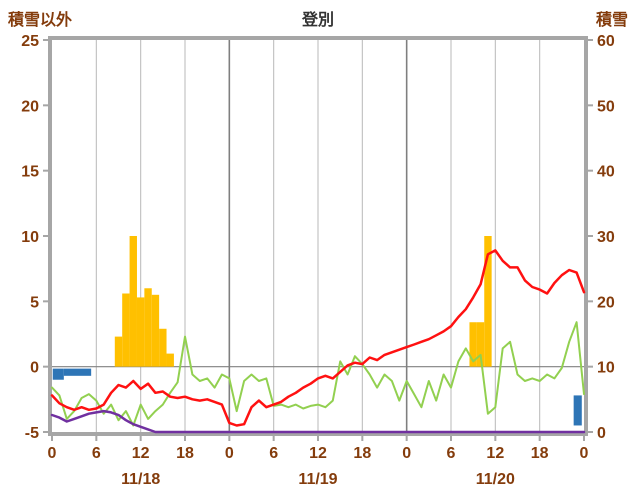 The image size is (636, 501). I want to click on left-tick-label: 5, so click(34, 302).